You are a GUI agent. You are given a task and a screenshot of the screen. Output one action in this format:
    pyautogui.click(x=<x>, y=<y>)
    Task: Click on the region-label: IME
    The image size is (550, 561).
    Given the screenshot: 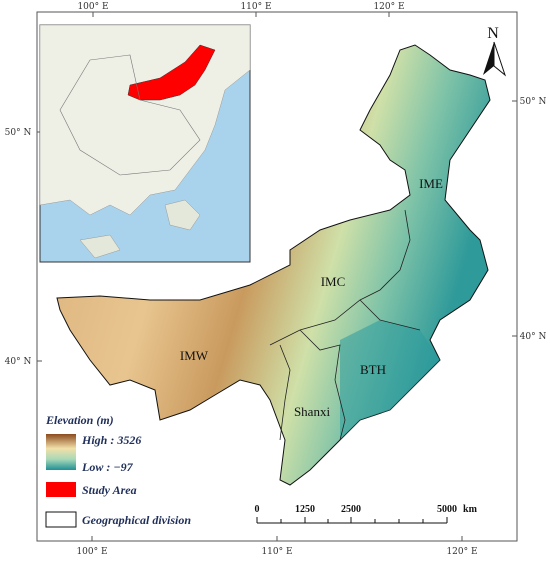 What is the action you would take?
    pyautogui.click(x=431, y=183)
    